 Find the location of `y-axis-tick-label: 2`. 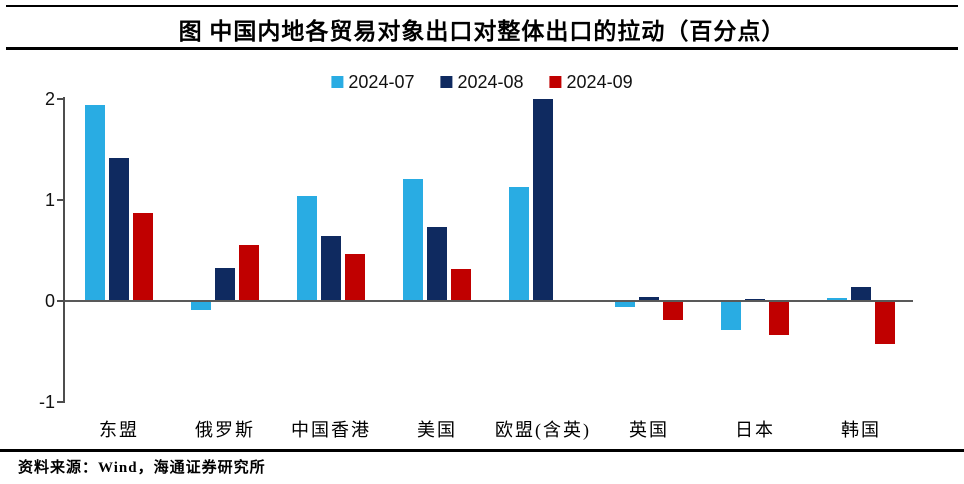

y-axis-tick-label: 2 is located at coordinates (49, 99).